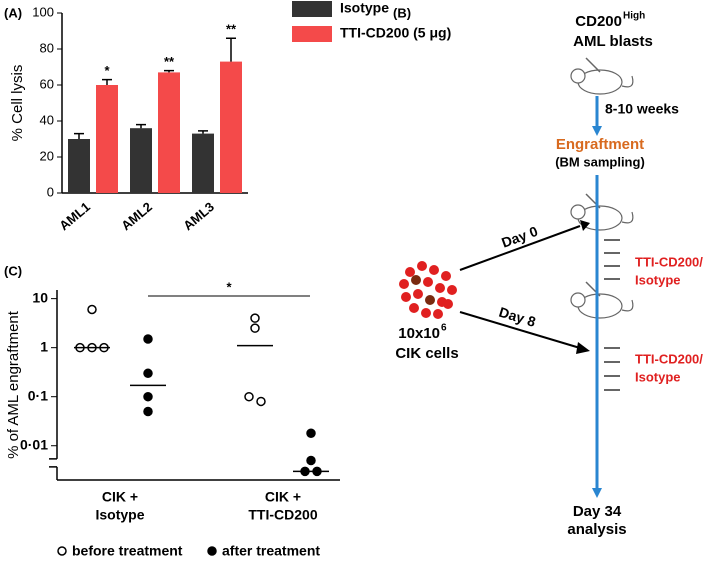 This screenshot has height=564, width=709. I want to click on legend-label: after treatment, so click(271, 551).